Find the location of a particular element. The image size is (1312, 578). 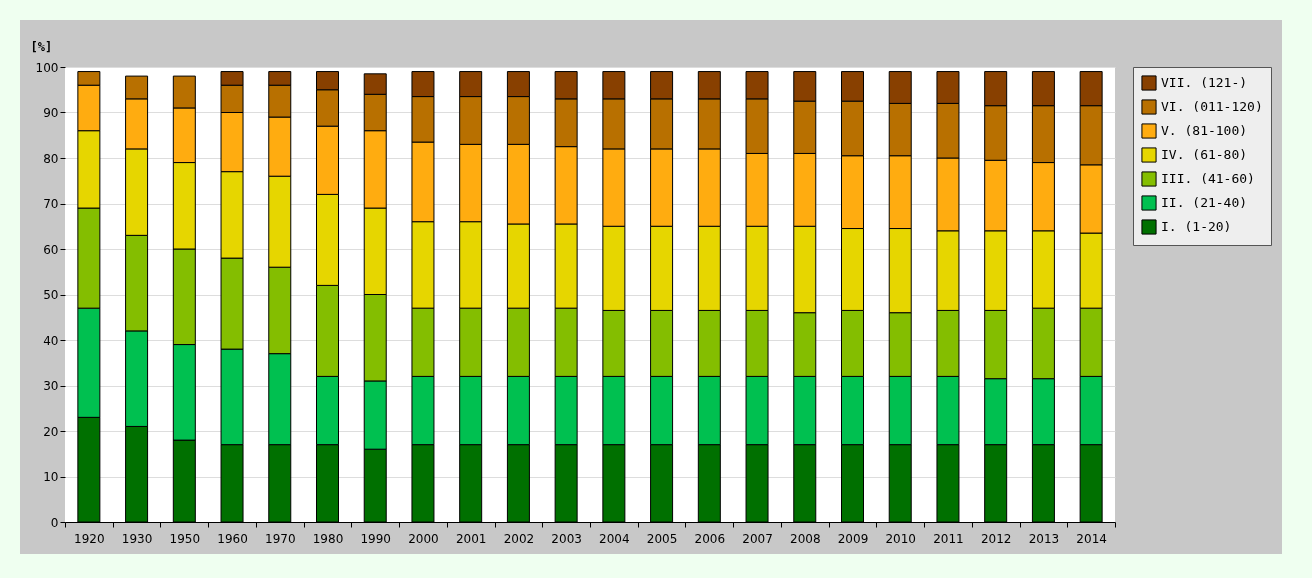

y-tick-label: 50 is located at coordinates (51, 295).